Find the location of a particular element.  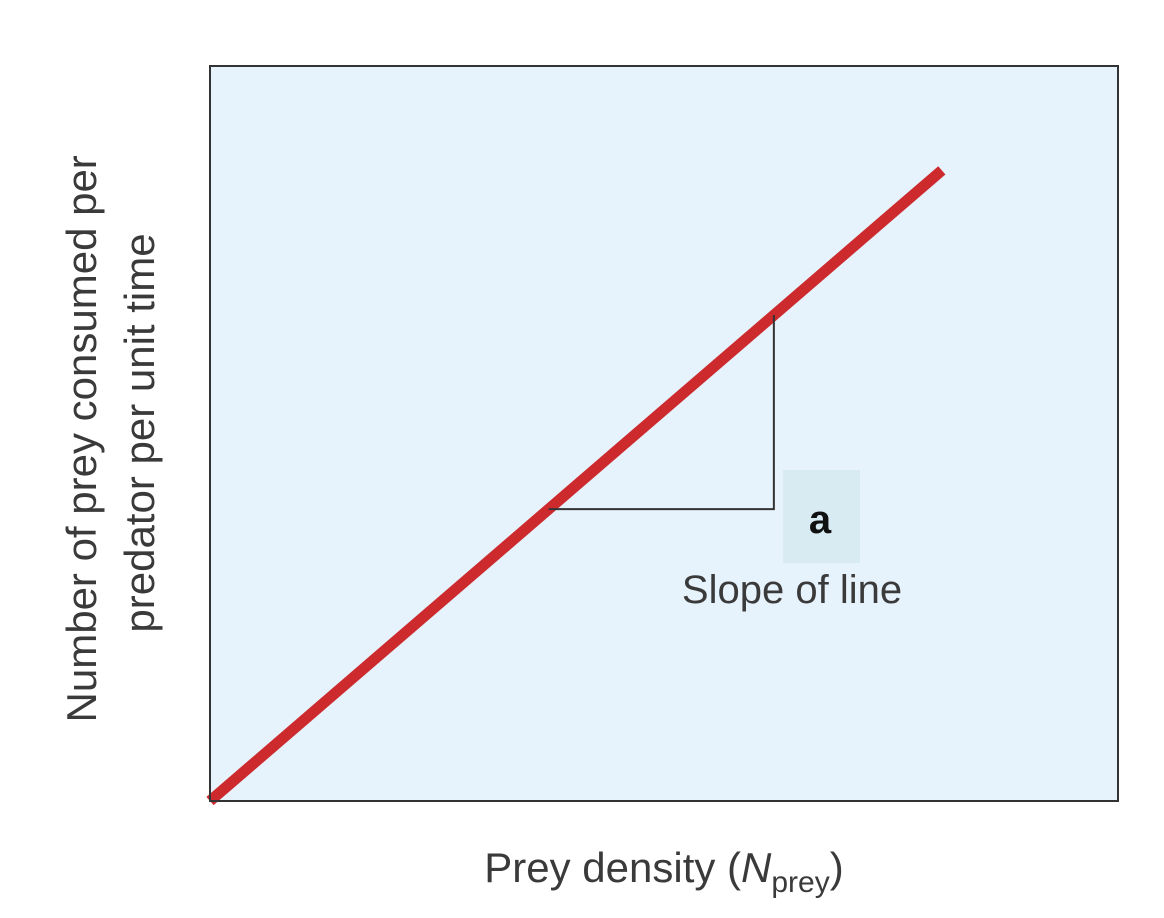

slope-label: Slope of line is located at coordinates (792, 590).